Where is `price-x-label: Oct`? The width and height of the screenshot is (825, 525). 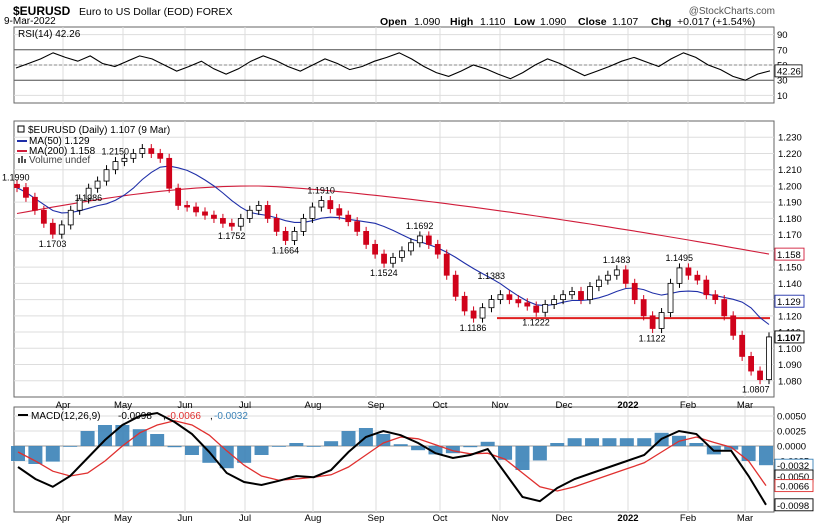 price-x-label: Oct is located at coordinates (440, 405).